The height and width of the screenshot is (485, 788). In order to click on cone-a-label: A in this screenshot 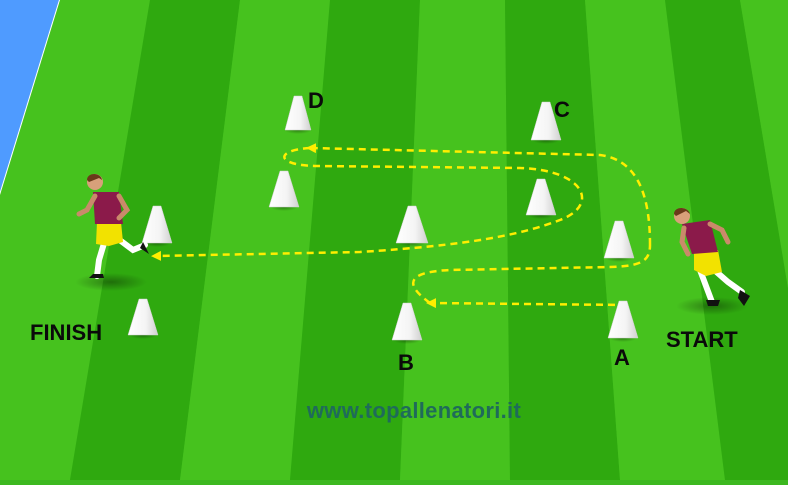, I will do `click(622, 357)`.